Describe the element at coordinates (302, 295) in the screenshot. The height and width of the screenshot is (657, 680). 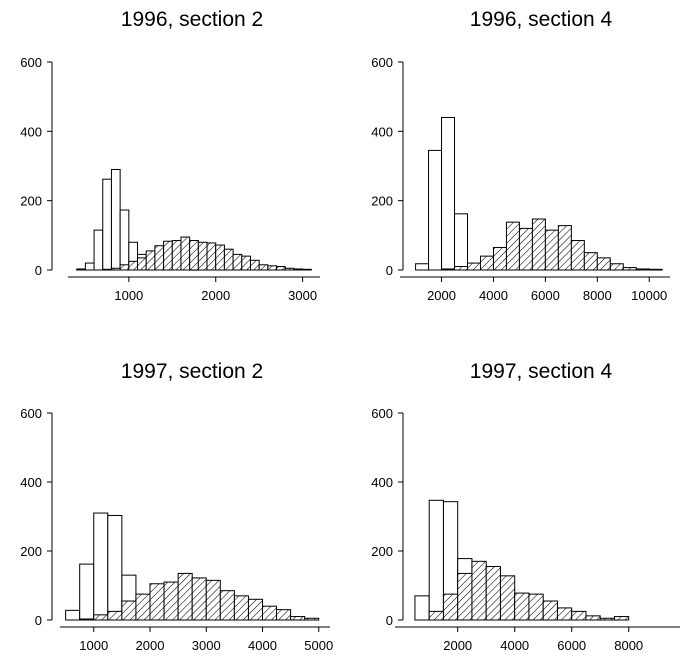
I see `x-tick-label: 3000` at that location.